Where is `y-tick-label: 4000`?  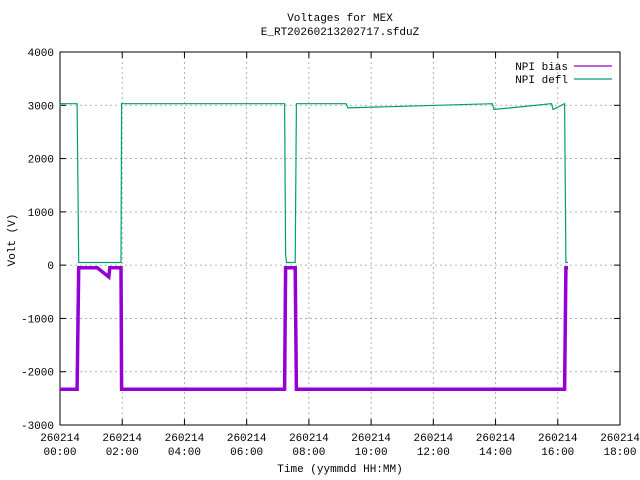
y-tick-label: 4000 is located at coordinates (41, 54).